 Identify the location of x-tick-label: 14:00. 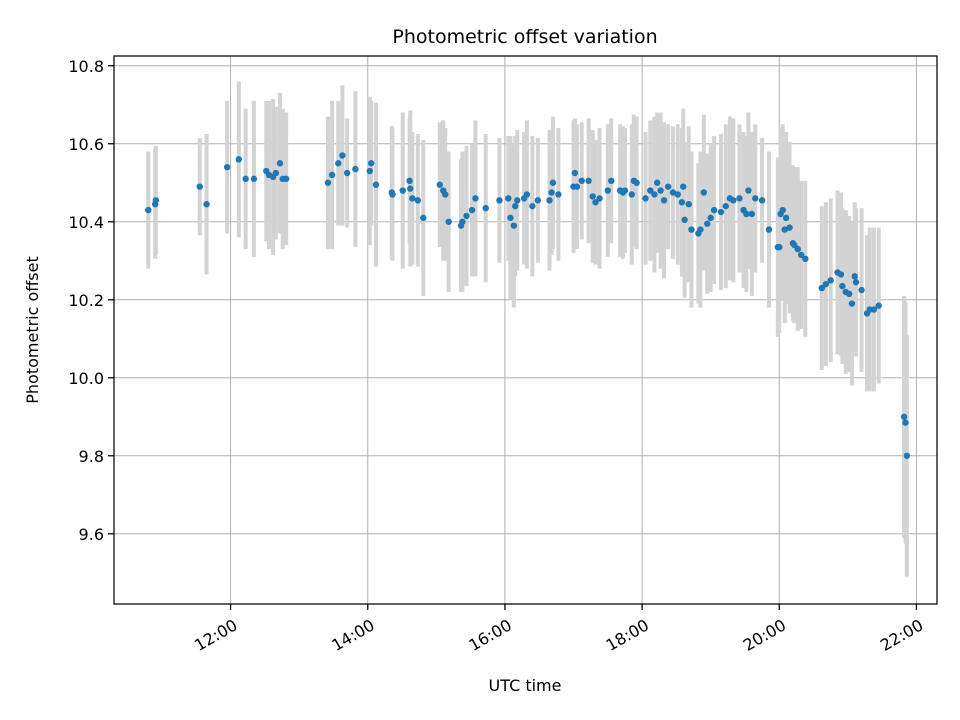
(352, 635).